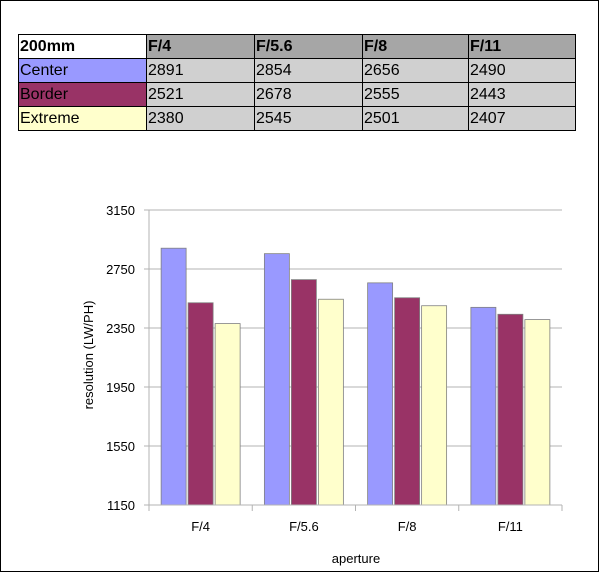  I want to click on y-tick-label: 1150, so click(121, 505).